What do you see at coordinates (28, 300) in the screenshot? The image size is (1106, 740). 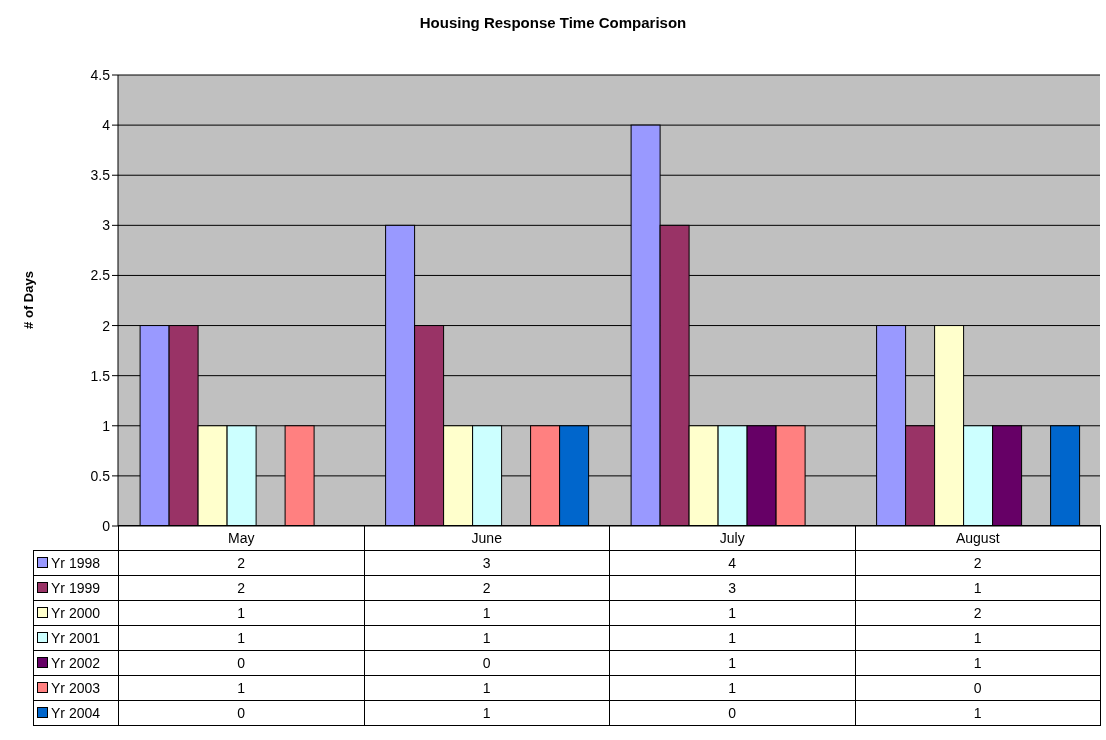 I see `y-axis-title: # of Days` at bounding box center [28, 300].